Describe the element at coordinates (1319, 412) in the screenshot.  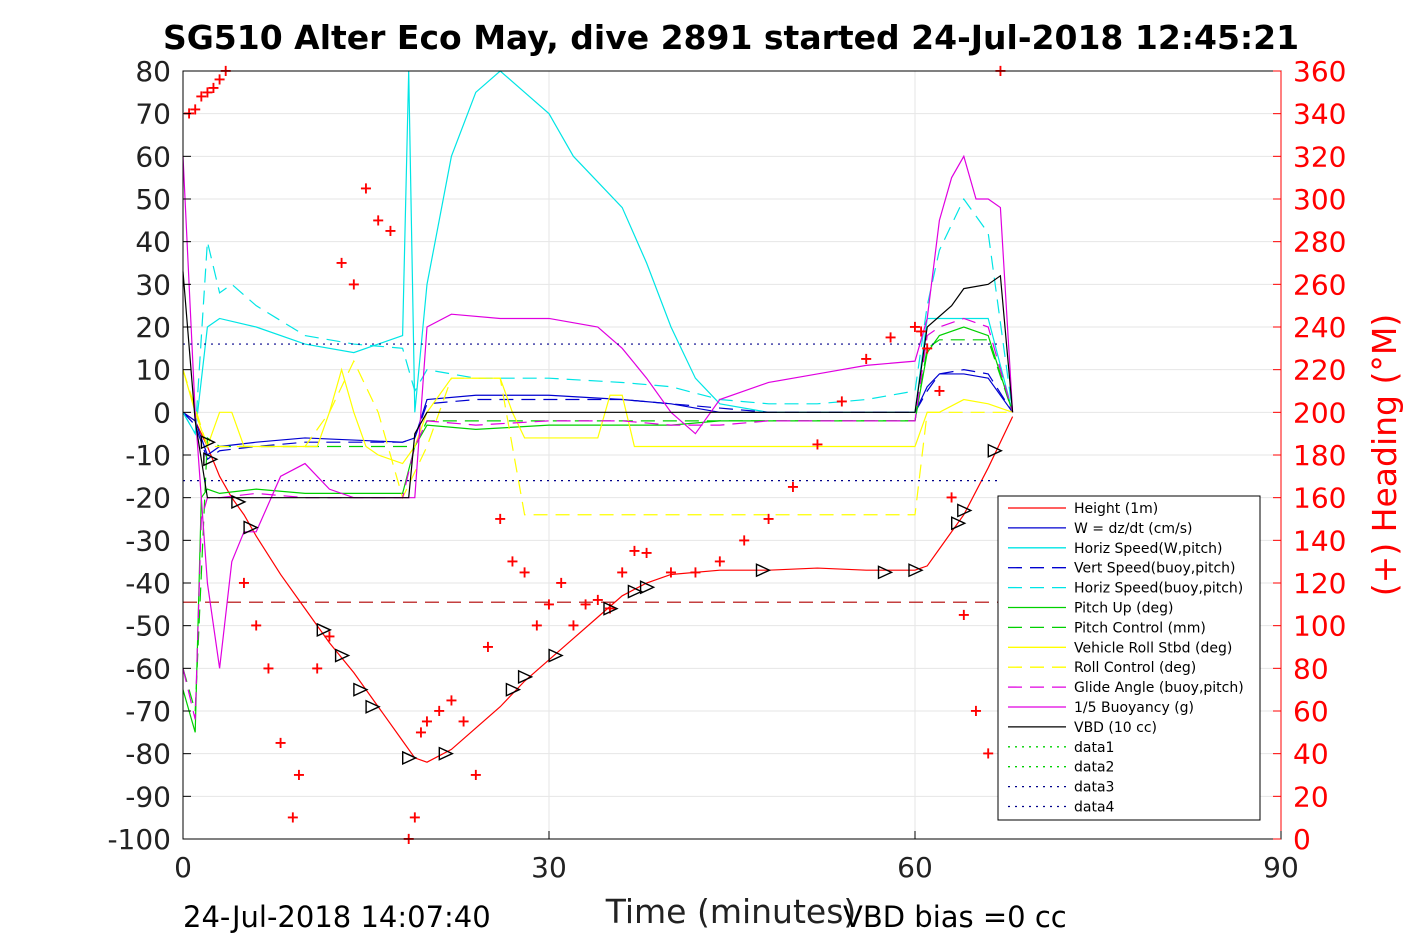
I see `y2-tick-label: 200` at that location.